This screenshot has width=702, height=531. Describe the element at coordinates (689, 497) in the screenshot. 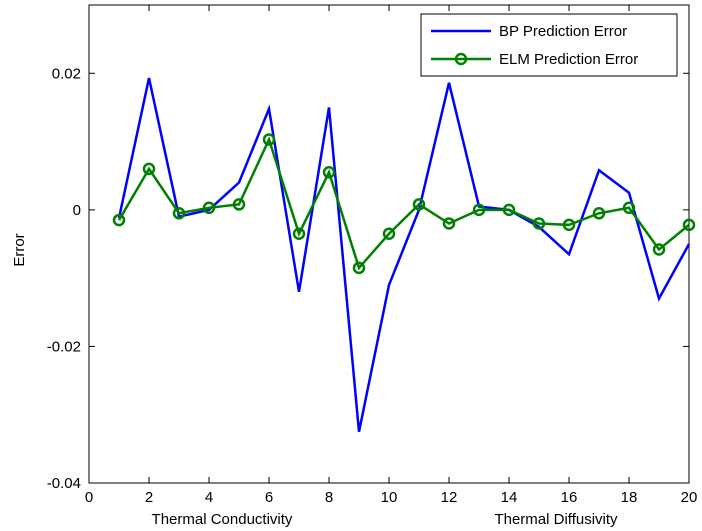

I see `x-tick-label: 20` at that location.